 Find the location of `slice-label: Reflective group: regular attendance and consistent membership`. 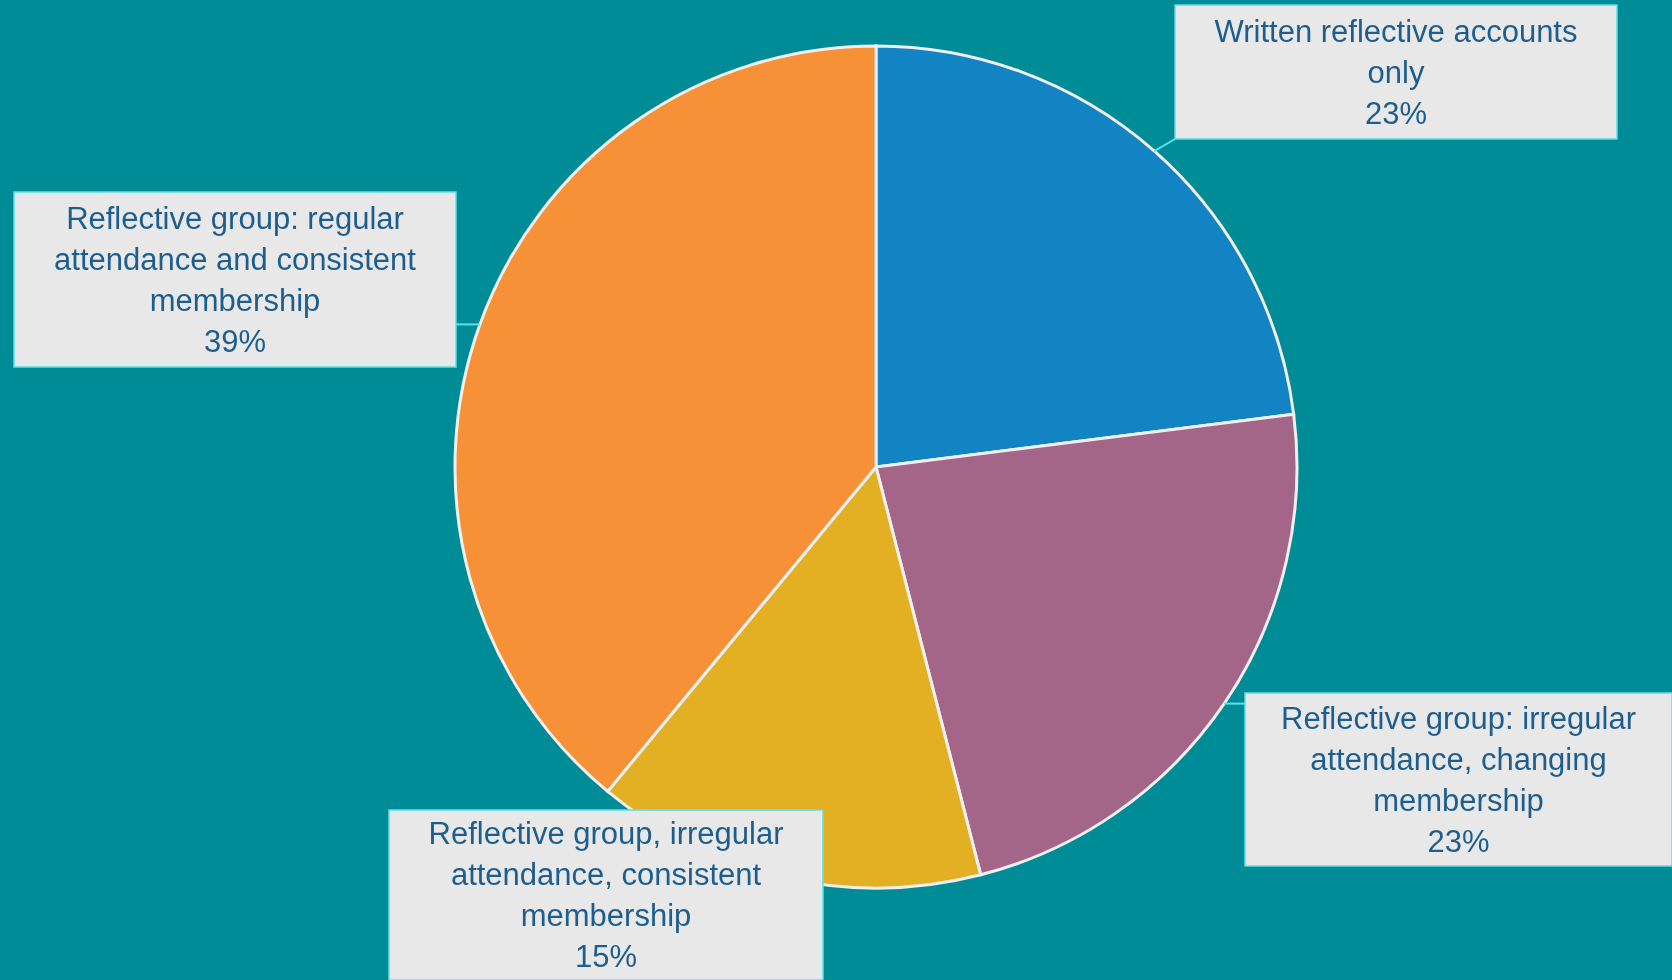

slice-label: Reflective group: regular attendance and consistent membership is located at coordinates (235, 259).